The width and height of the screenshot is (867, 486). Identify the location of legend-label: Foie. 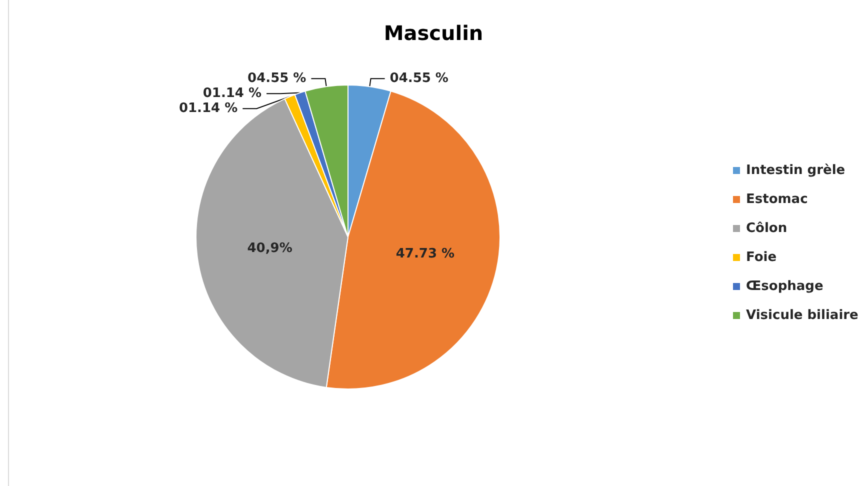
(761, 257).